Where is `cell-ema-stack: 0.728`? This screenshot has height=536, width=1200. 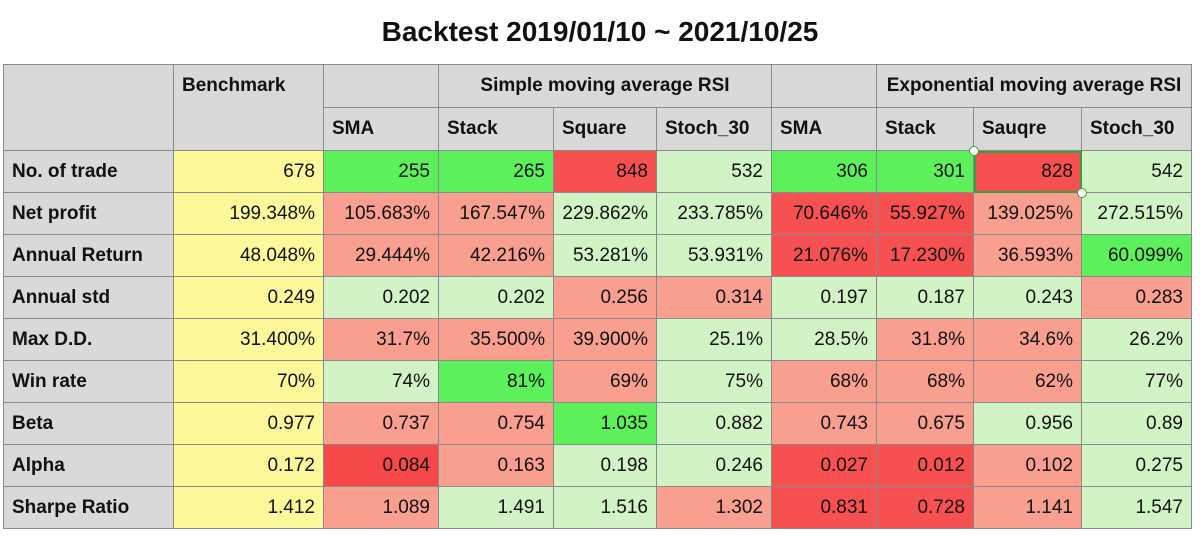 cell-ema-stack: 0.728 is located at coordinates (925, 507).